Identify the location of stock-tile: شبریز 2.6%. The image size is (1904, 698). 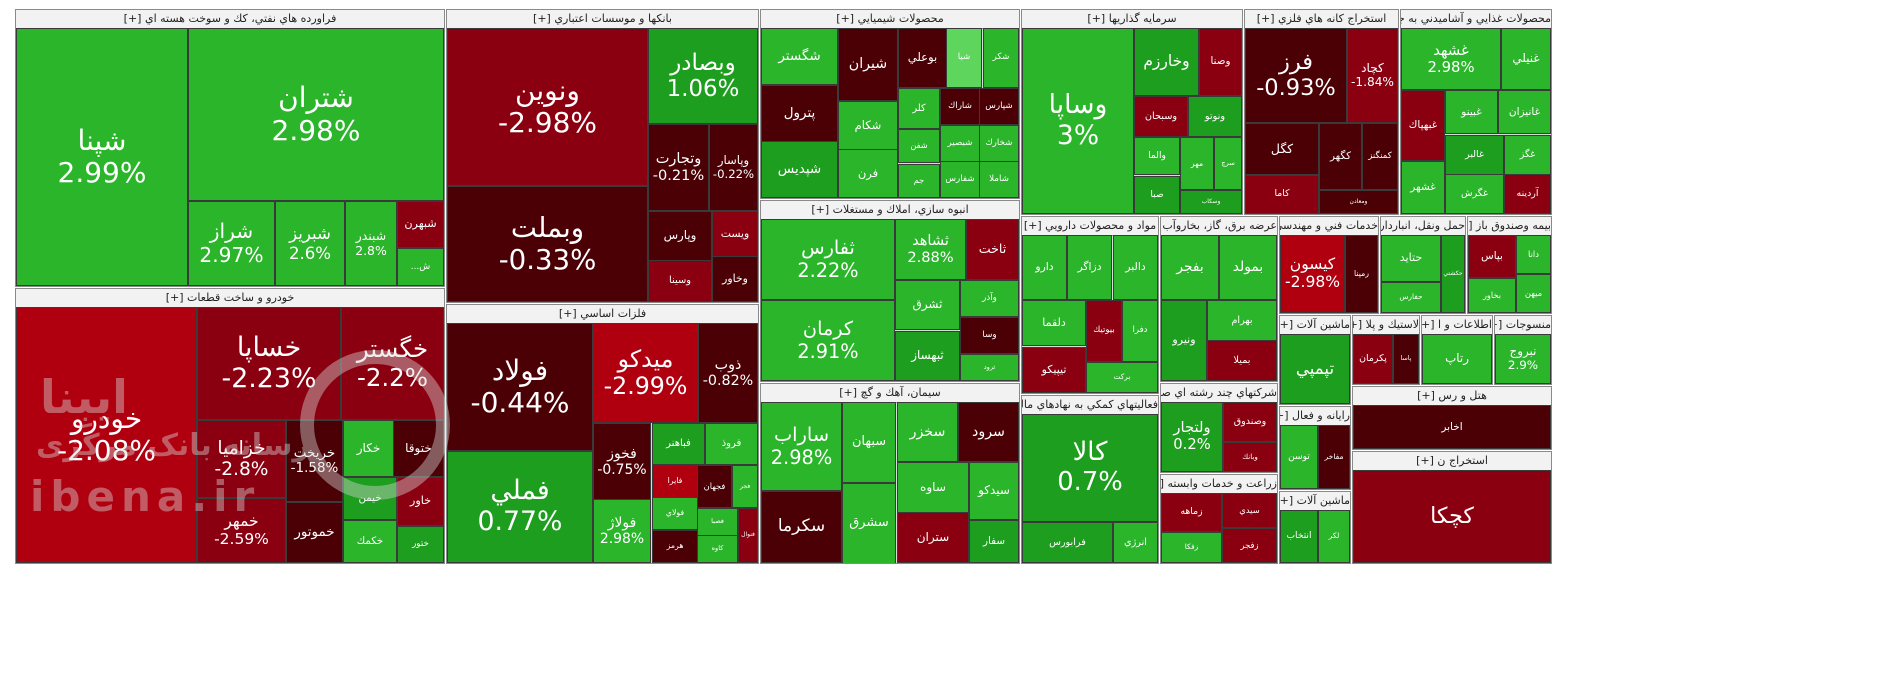
(310, 243).